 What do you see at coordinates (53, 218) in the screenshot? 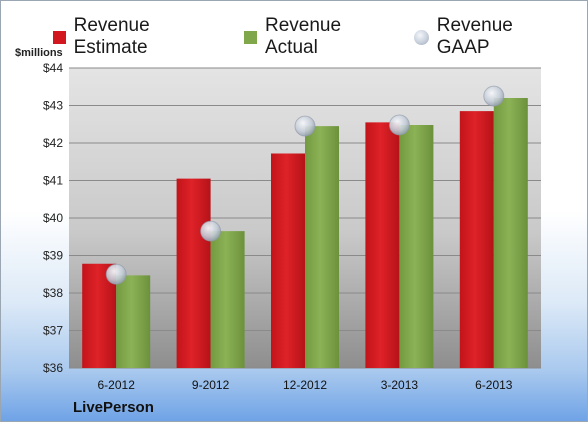
I see `y-tick-label: $40` at bounding box center [53, 218].